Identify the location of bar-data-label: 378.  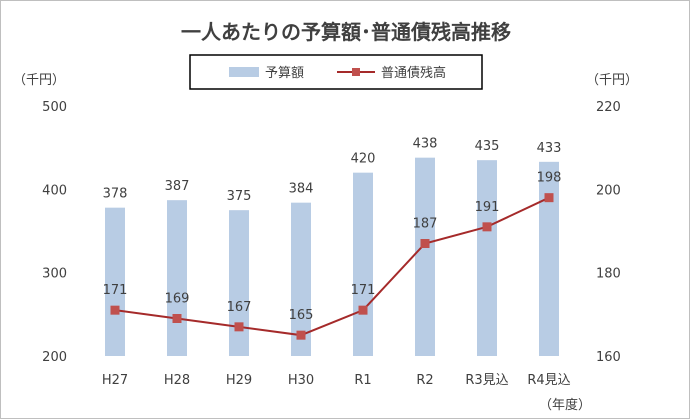
(115, 194).